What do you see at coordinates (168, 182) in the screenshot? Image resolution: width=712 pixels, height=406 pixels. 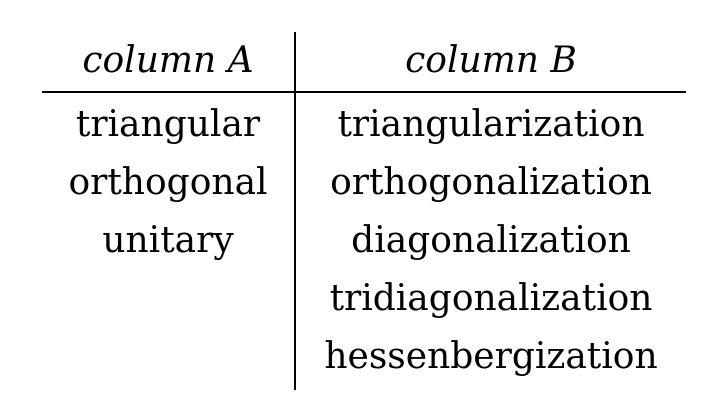 I see `column-a-cell: orthogonal` at bounding box center [168, 182].